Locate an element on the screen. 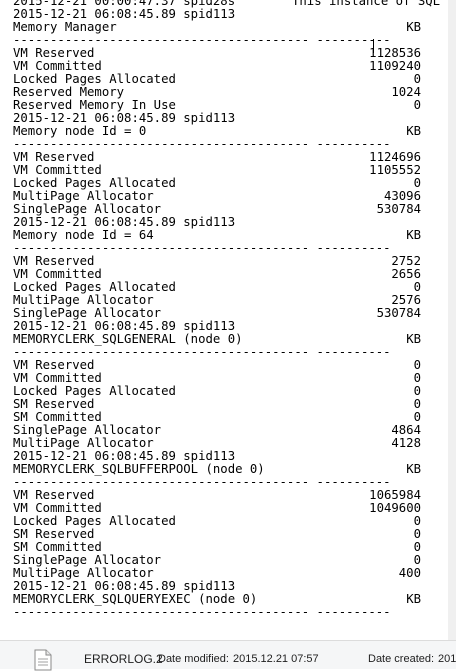 The width and height of the screenshot is (456, 671). log-line-label: MEMORYCLERK_SQLGENERAL (node 0) is located at coordinates (128, 339).